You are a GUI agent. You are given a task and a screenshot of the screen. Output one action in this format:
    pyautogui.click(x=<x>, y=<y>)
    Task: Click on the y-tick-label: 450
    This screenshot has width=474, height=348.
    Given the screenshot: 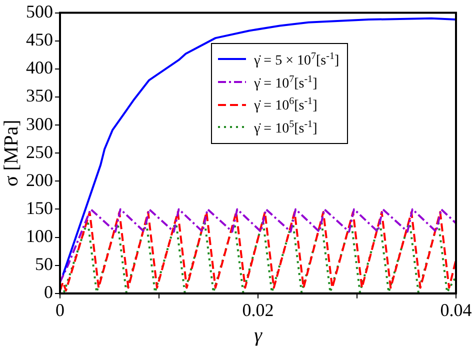 What is the action you would take?
    pyautogui.click(x=39, y=40)
    